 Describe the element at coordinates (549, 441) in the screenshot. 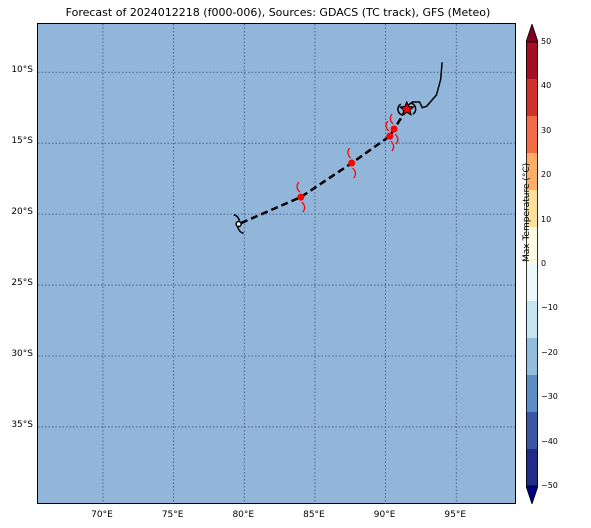

I see `colorbar-tick-label: −40` at that location.